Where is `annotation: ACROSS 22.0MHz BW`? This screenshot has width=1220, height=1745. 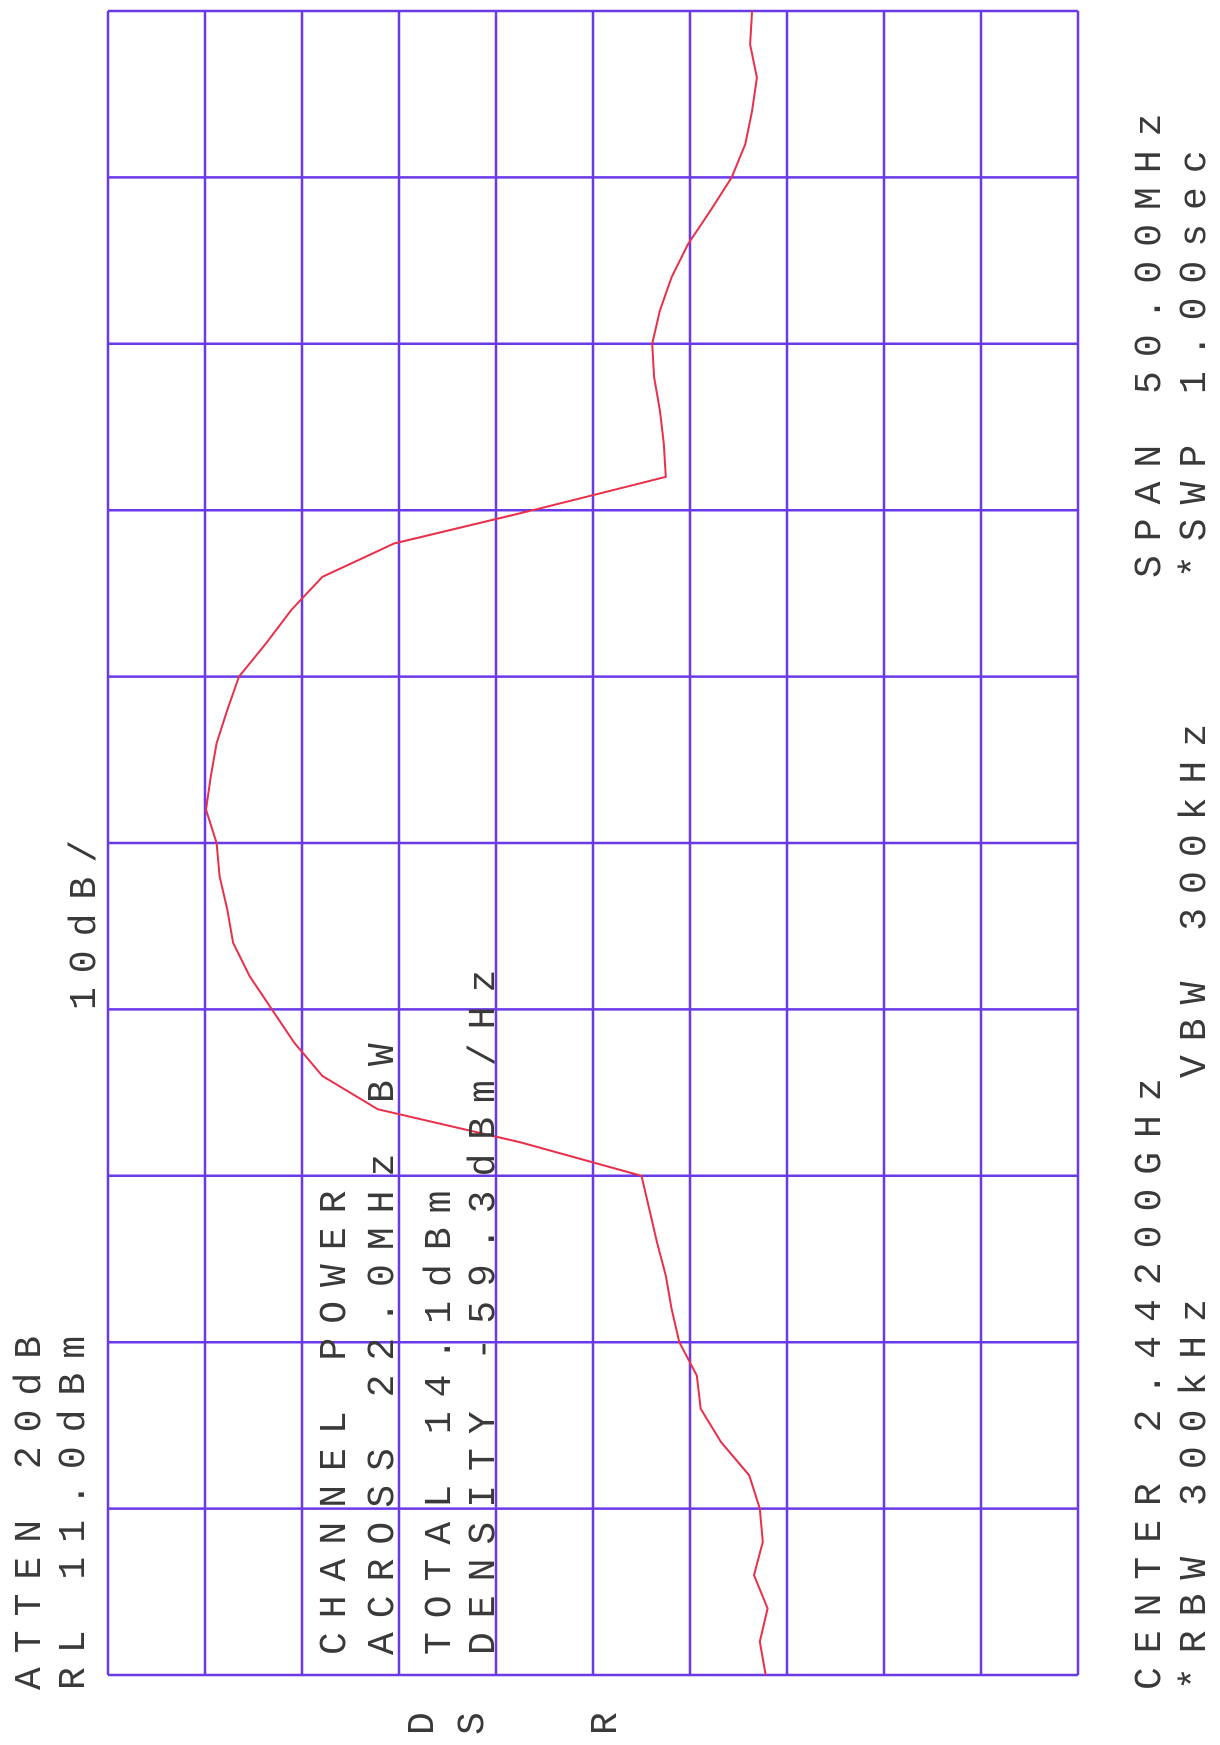
annotation: ACROSS 22.0MHz BW is located at coordinates (383, 1342).